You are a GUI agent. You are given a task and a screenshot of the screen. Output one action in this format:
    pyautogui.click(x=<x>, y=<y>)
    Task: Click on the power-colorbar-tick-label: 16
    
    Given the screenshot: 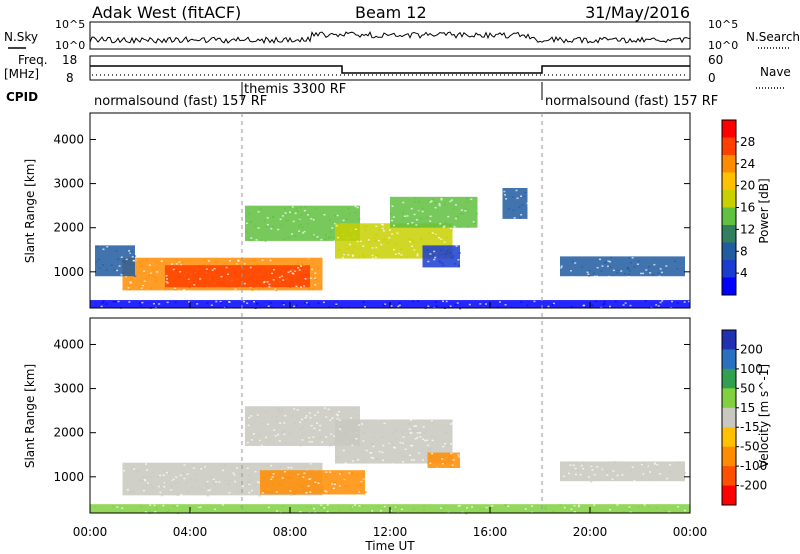 What is the action you would take?
    pyautogui.click(x=747, y=208)
    